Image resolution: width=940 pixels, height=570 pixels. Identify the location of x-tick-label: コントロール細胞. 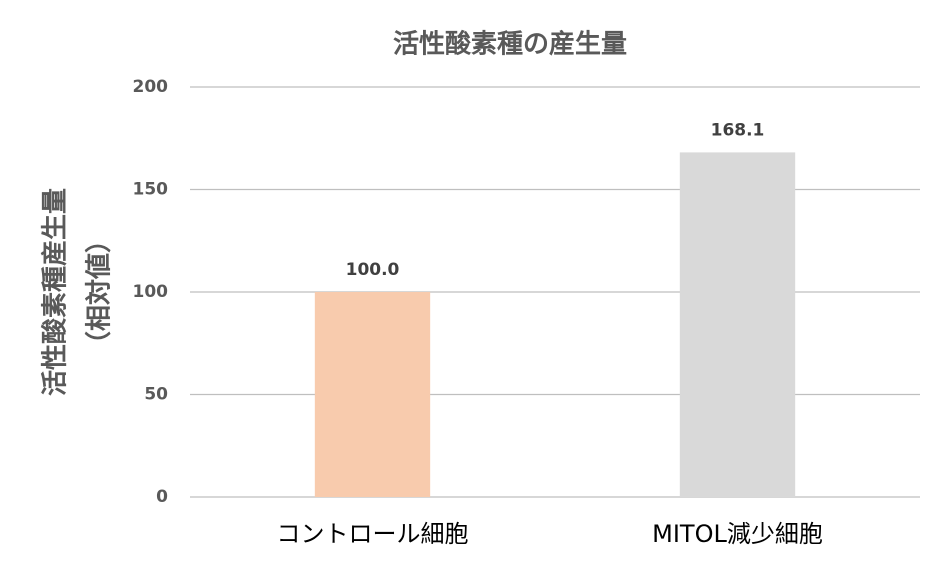
(373, 534).